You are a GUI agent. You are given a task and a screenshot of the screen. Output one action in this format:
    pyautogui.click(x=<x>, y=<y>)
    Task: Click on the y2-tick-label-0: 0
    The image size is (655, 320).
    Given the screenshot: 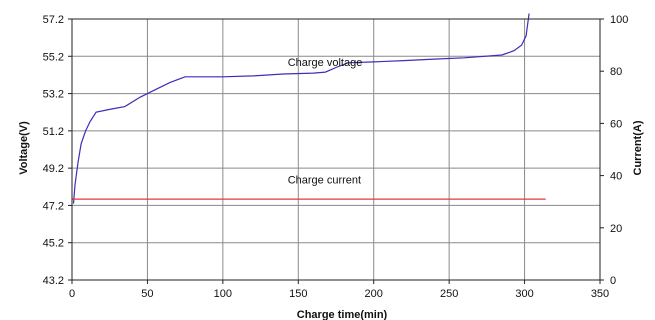 What is the action you would take?
    pyautogui.click(x=613, y=281)
    